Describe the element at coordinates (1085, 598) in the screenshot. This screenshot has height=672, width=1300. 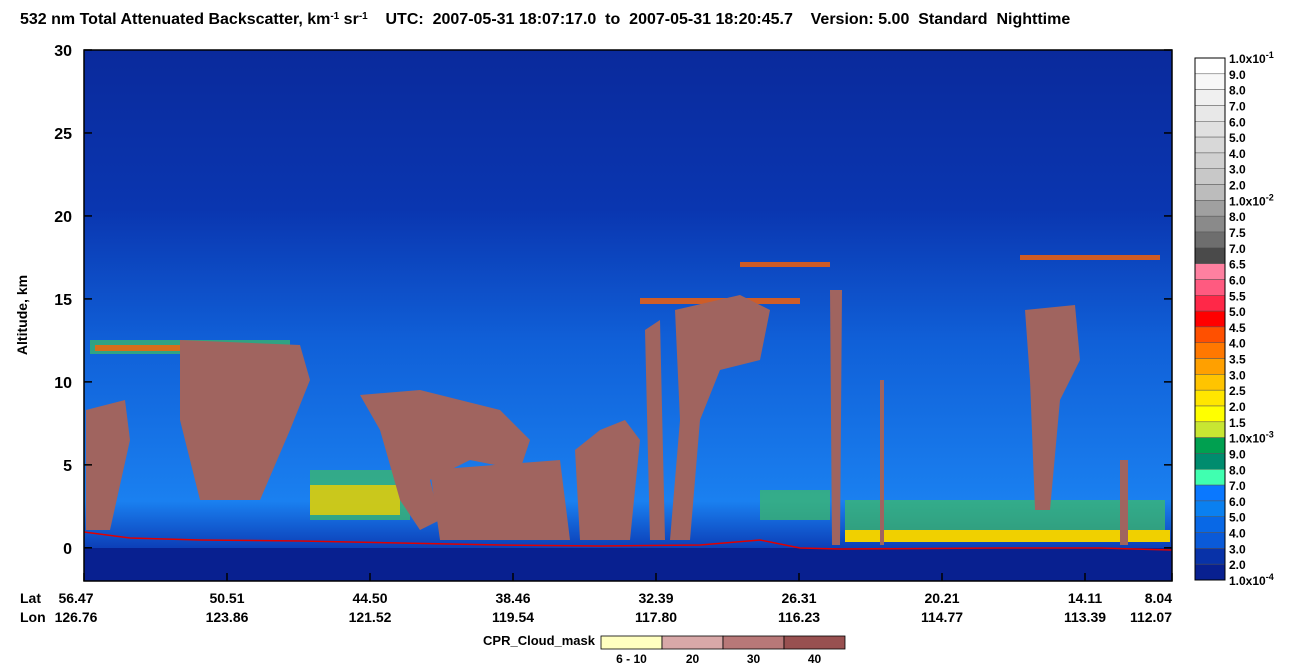
I see `x-tick-lat: 14.11` at that location.